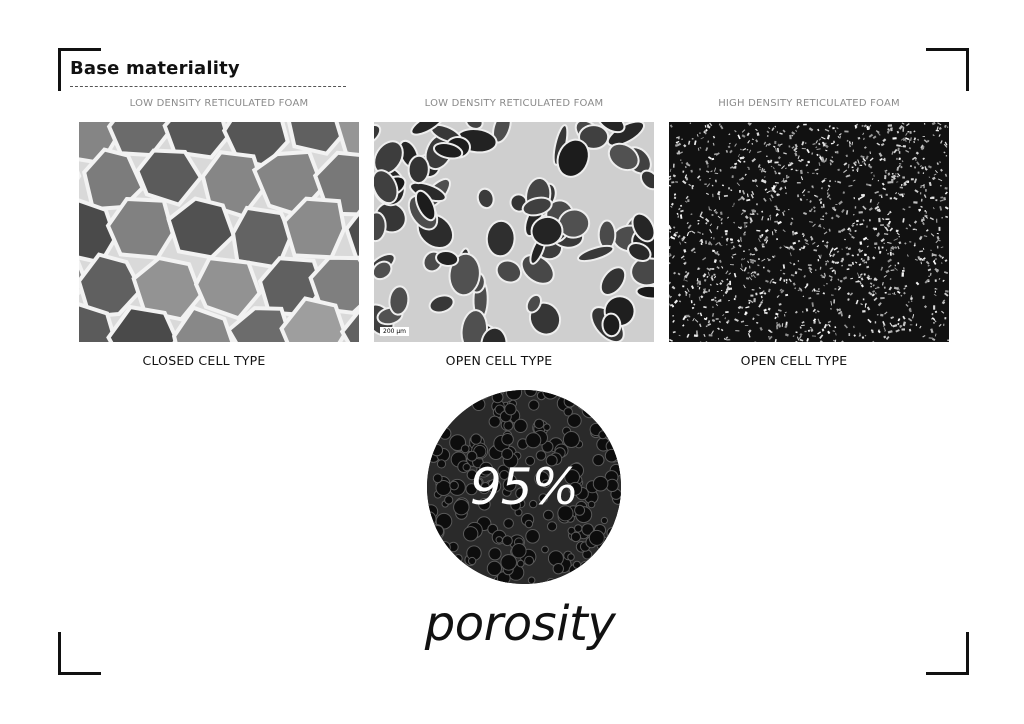 The height and width of the screenshot is (724, 1024). What do you see at coordinates (395, 331) in the screenshot?
I see `scale-bar: 200 µm` at bounding box center [395, 331].